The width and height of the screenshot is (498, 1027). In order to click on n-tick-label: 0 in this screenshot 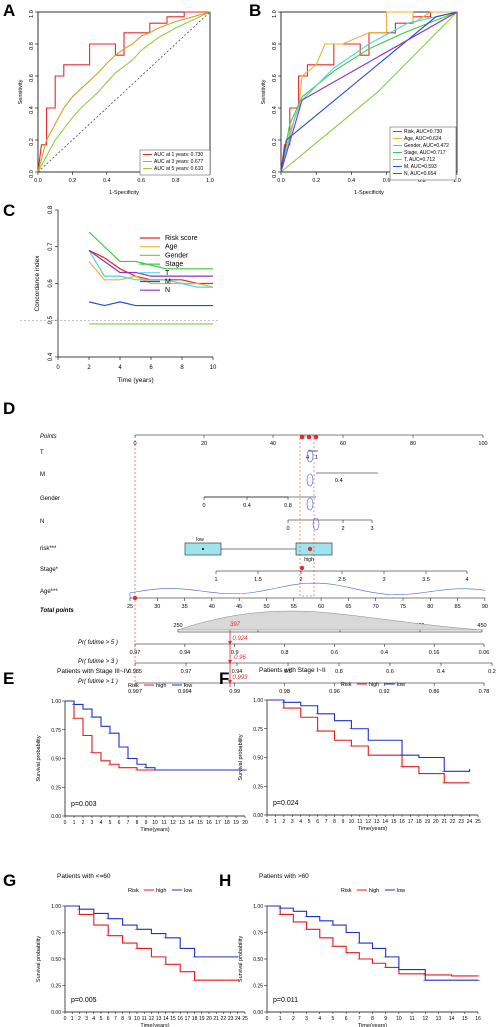, I will do `click(287, 529)`.